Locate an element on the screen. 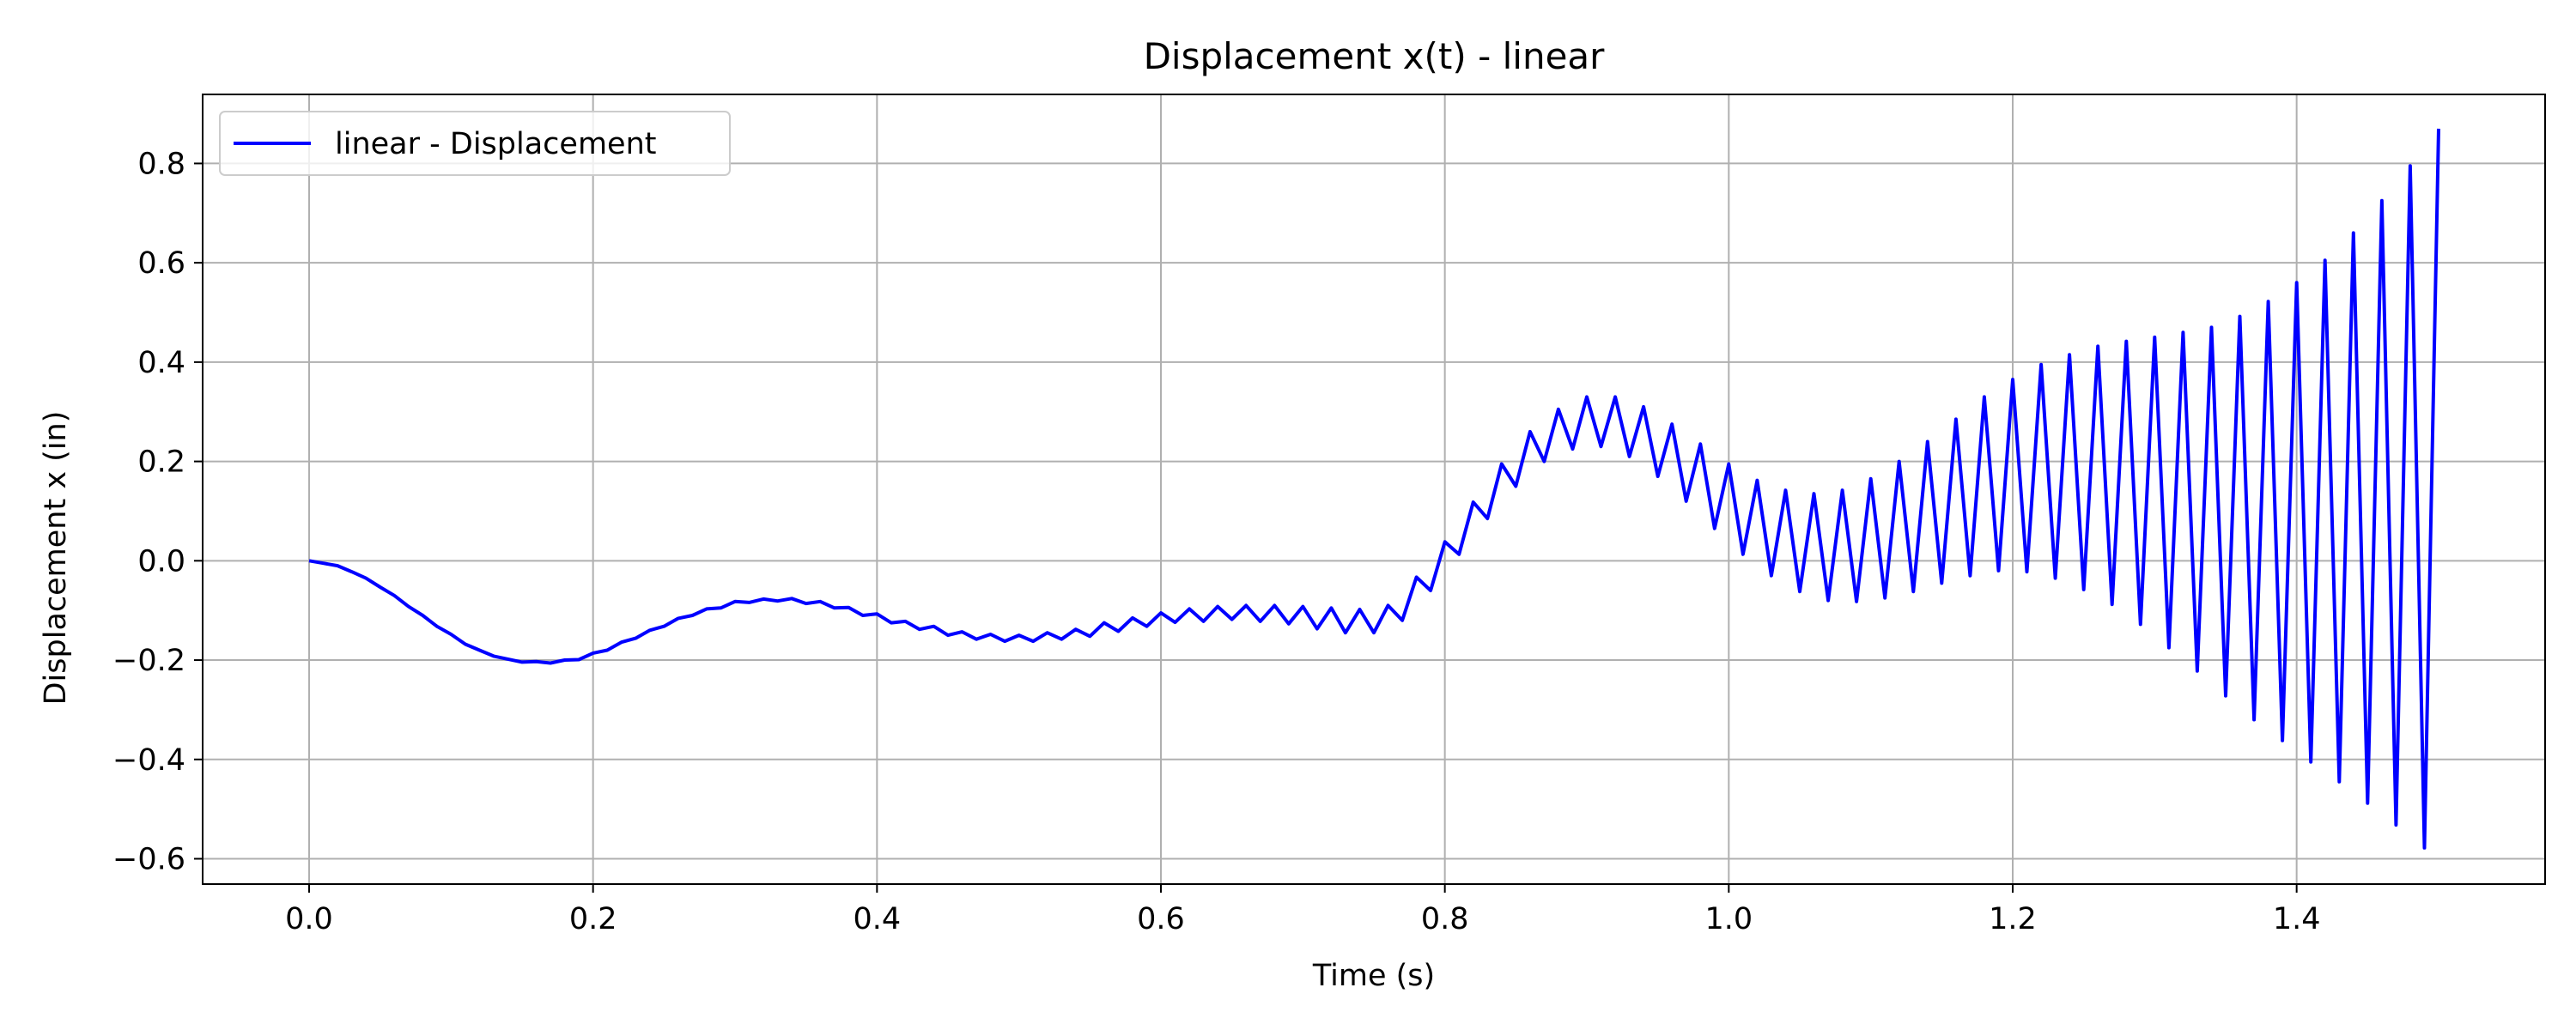  x-tick-label: 0.2 is located at coordinates (593, 919).